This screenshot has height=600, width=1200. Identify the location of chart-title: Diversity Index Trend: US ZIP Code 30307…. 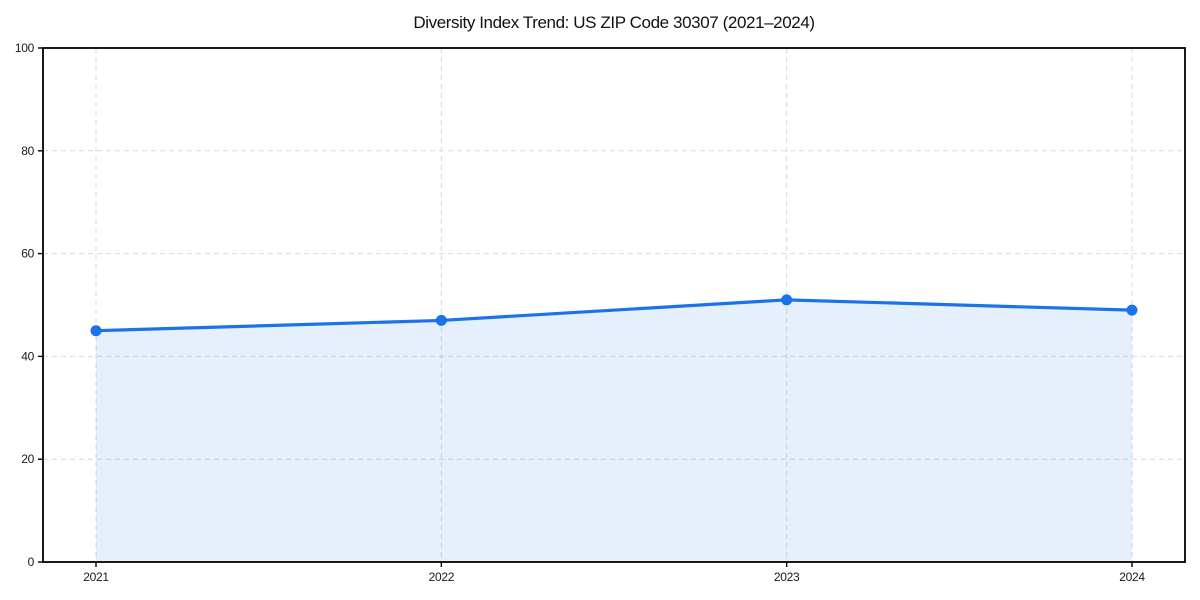
(613, 22).